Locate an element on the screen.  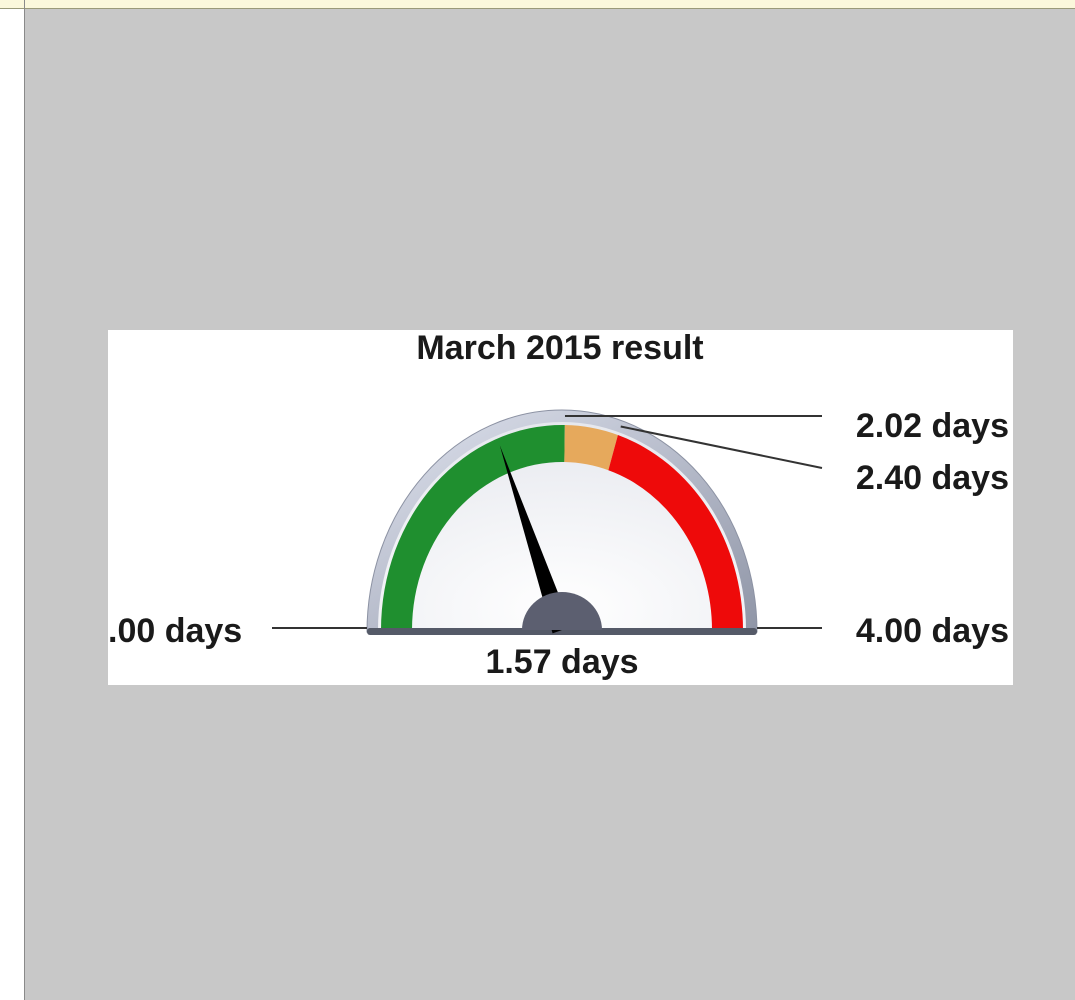
chart-title: March 2015 result is located at coordinates (559, 348).